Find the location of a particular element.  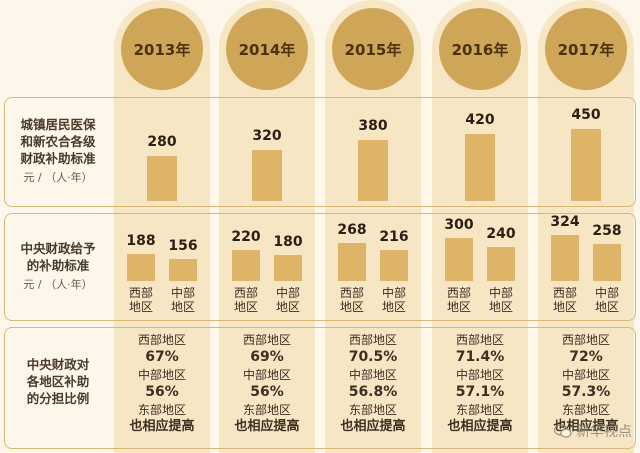

row-label-total-line: 和新农合各级 is located at coordinates (58, 141).